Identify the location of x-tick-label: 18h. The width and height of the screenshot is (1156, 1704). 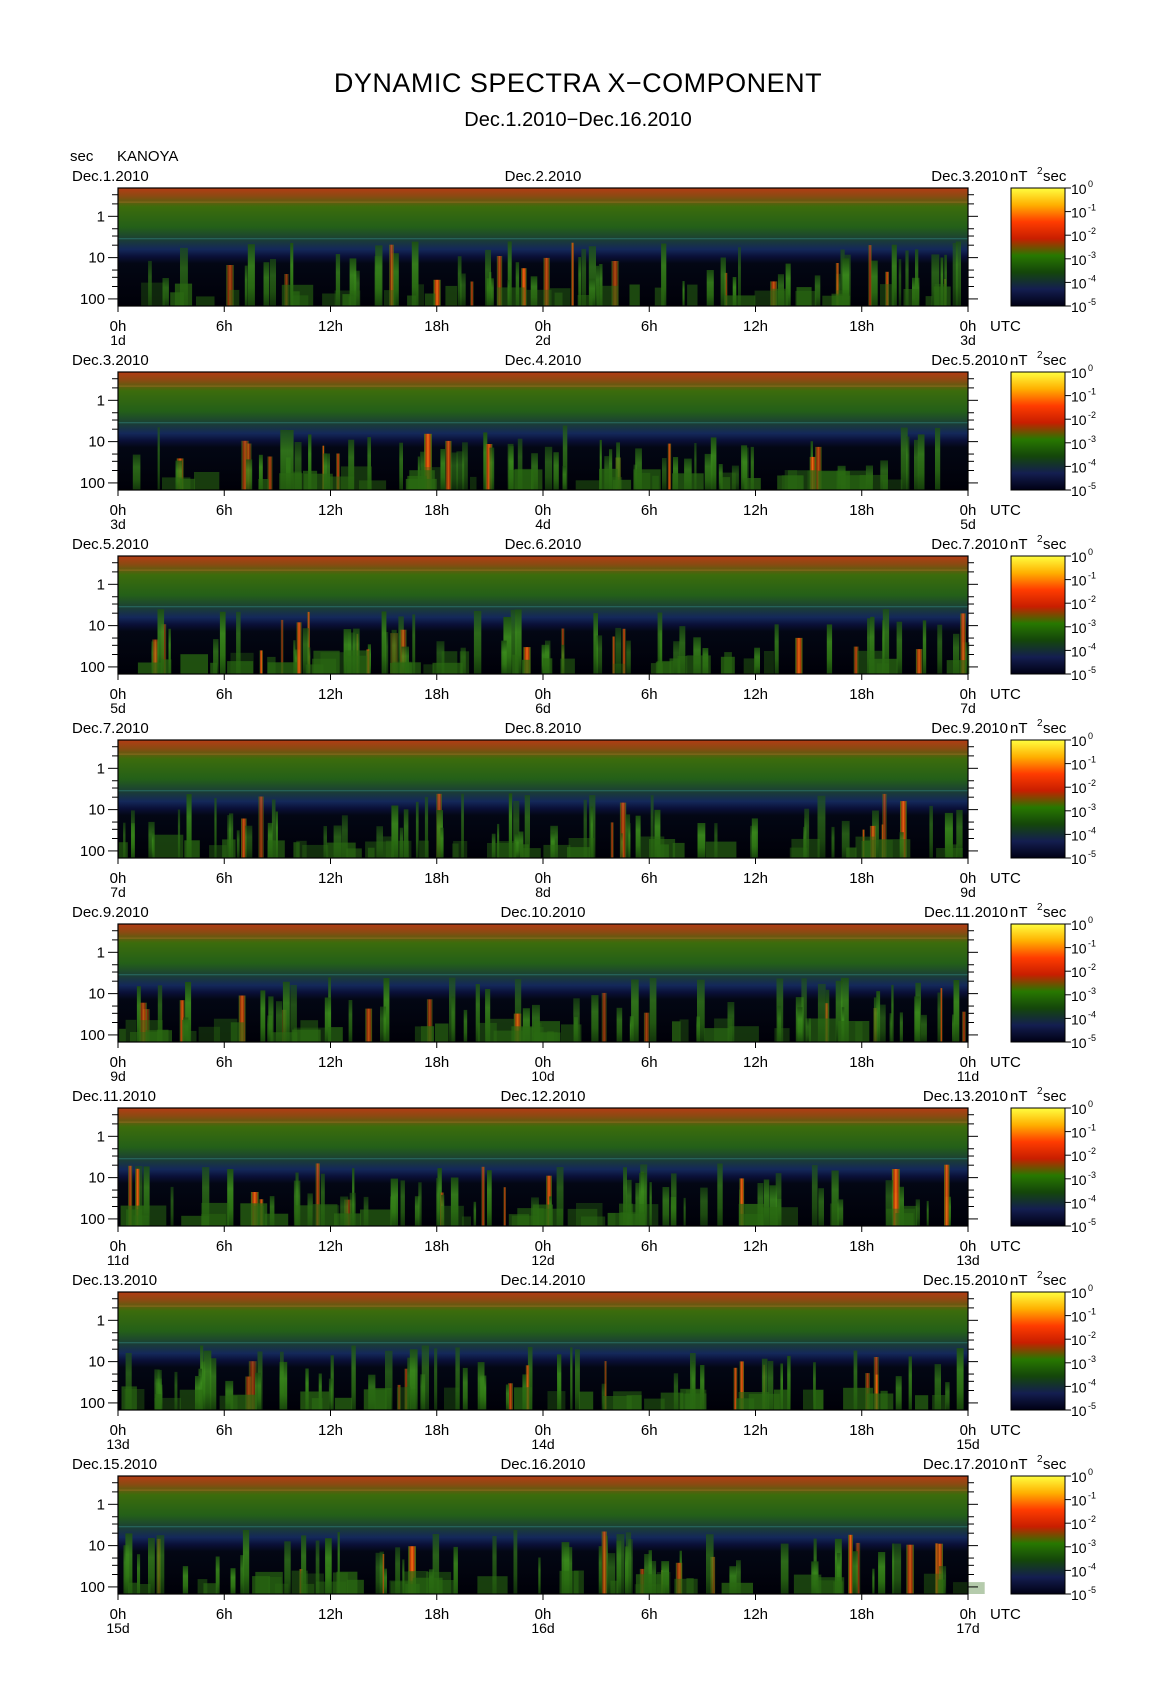
(436, 694).